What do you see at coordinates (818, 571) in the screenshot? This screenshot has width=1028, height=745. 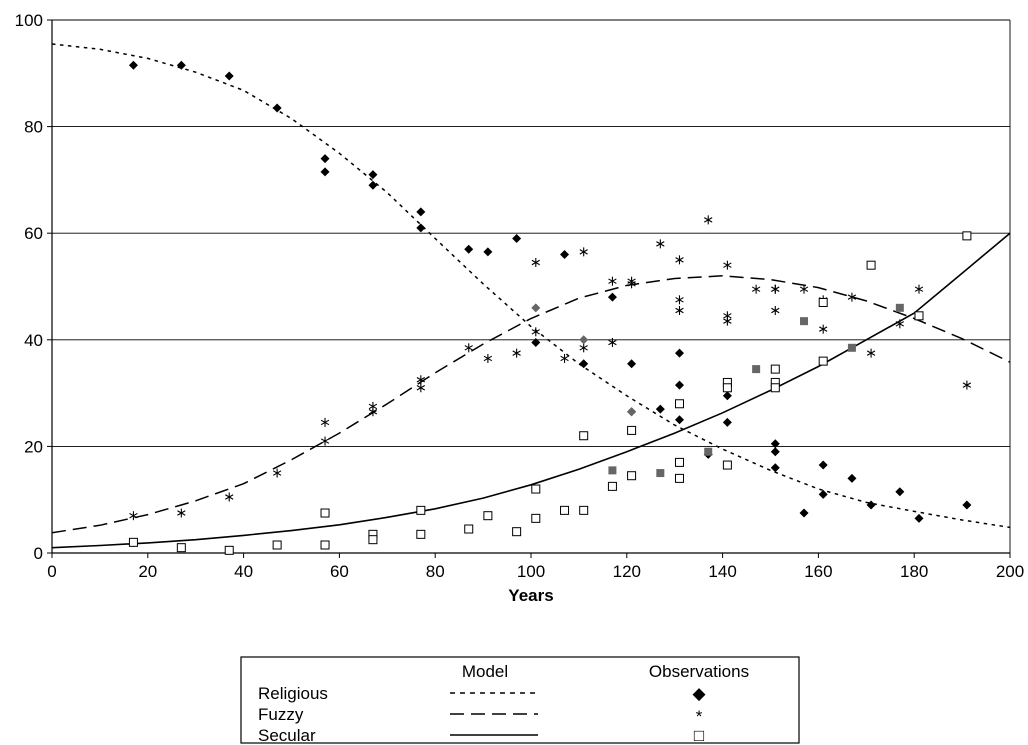 I see `x-tick-label-160: 160` at bounding box center [818, 571].